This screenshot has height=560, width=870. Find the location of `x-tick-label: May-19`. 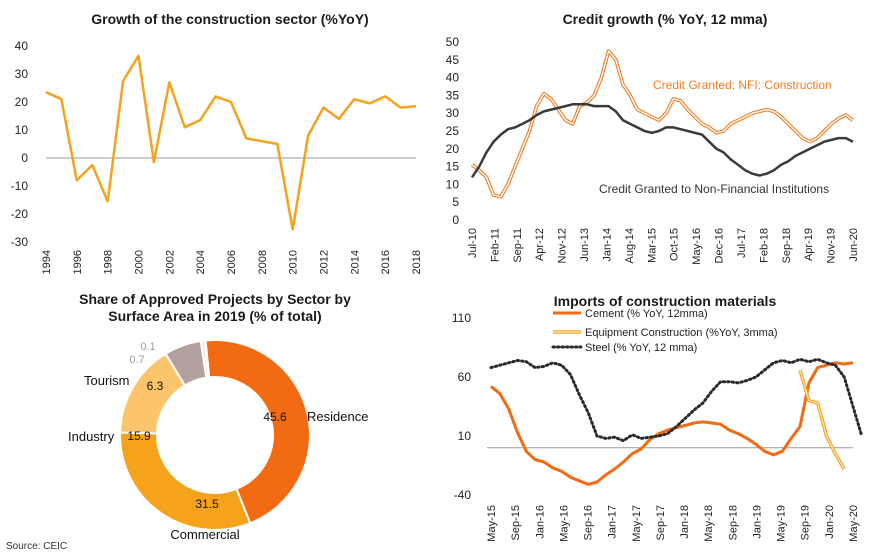

x-tick-label: May-19 is located at coordinates (782, 523).